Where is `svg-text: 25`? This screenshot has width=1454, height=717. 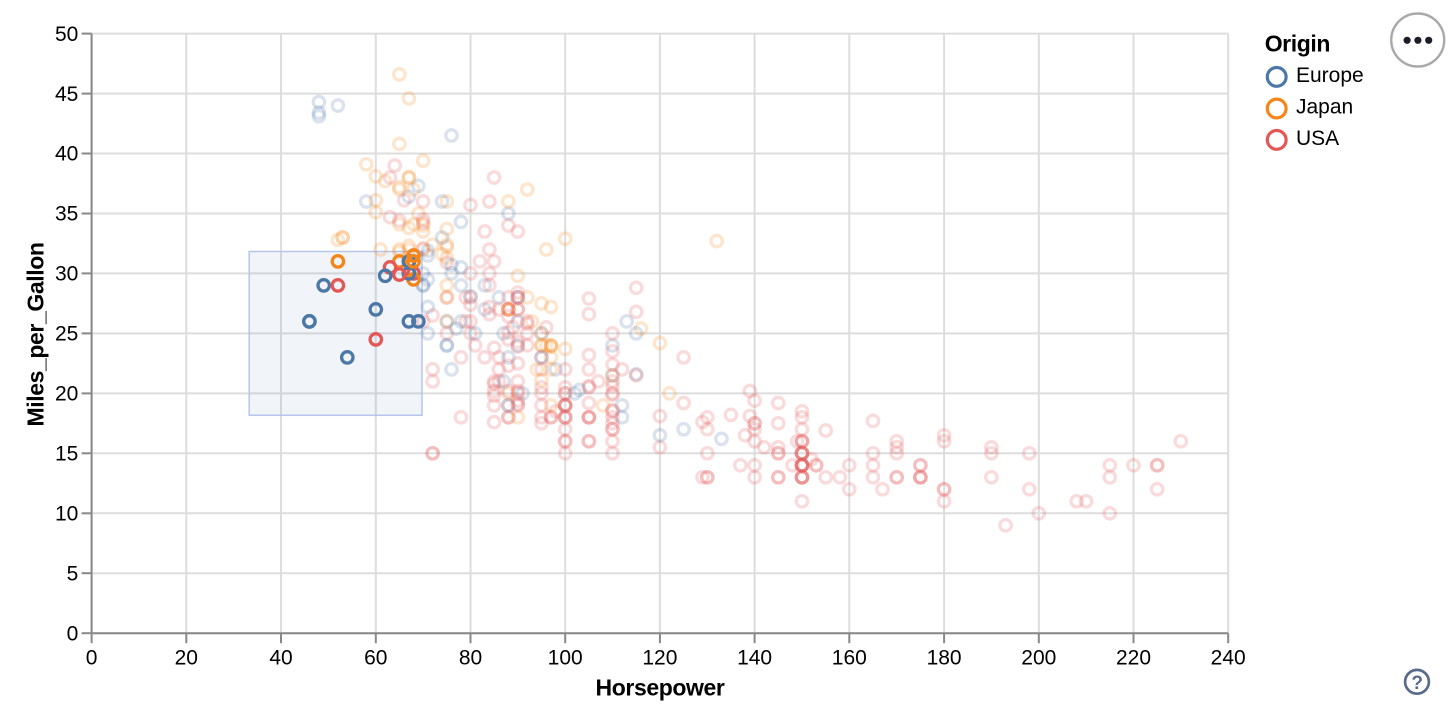 svg-text: 25 is located at coordinates (66, 334).